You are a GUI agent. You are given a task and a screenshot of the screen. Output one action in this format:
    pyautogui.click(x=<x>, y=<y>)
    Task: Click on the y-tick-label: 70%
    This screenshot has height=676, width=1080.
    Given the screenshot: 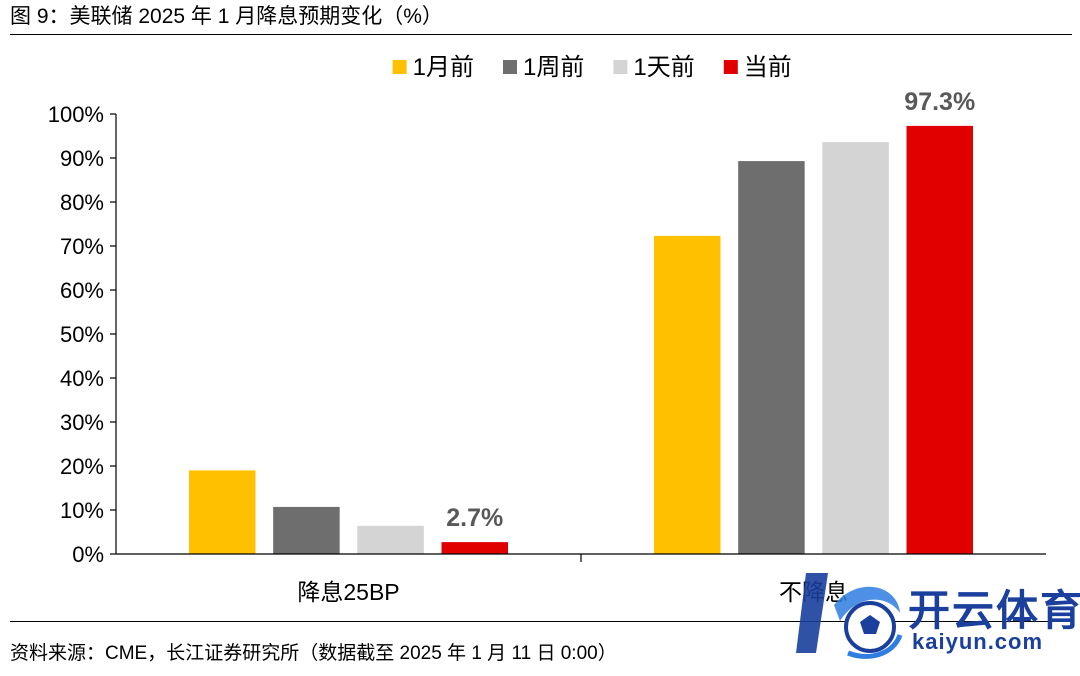 What is the action you would take?
    pyautogui.click(x=82, y=246)
    